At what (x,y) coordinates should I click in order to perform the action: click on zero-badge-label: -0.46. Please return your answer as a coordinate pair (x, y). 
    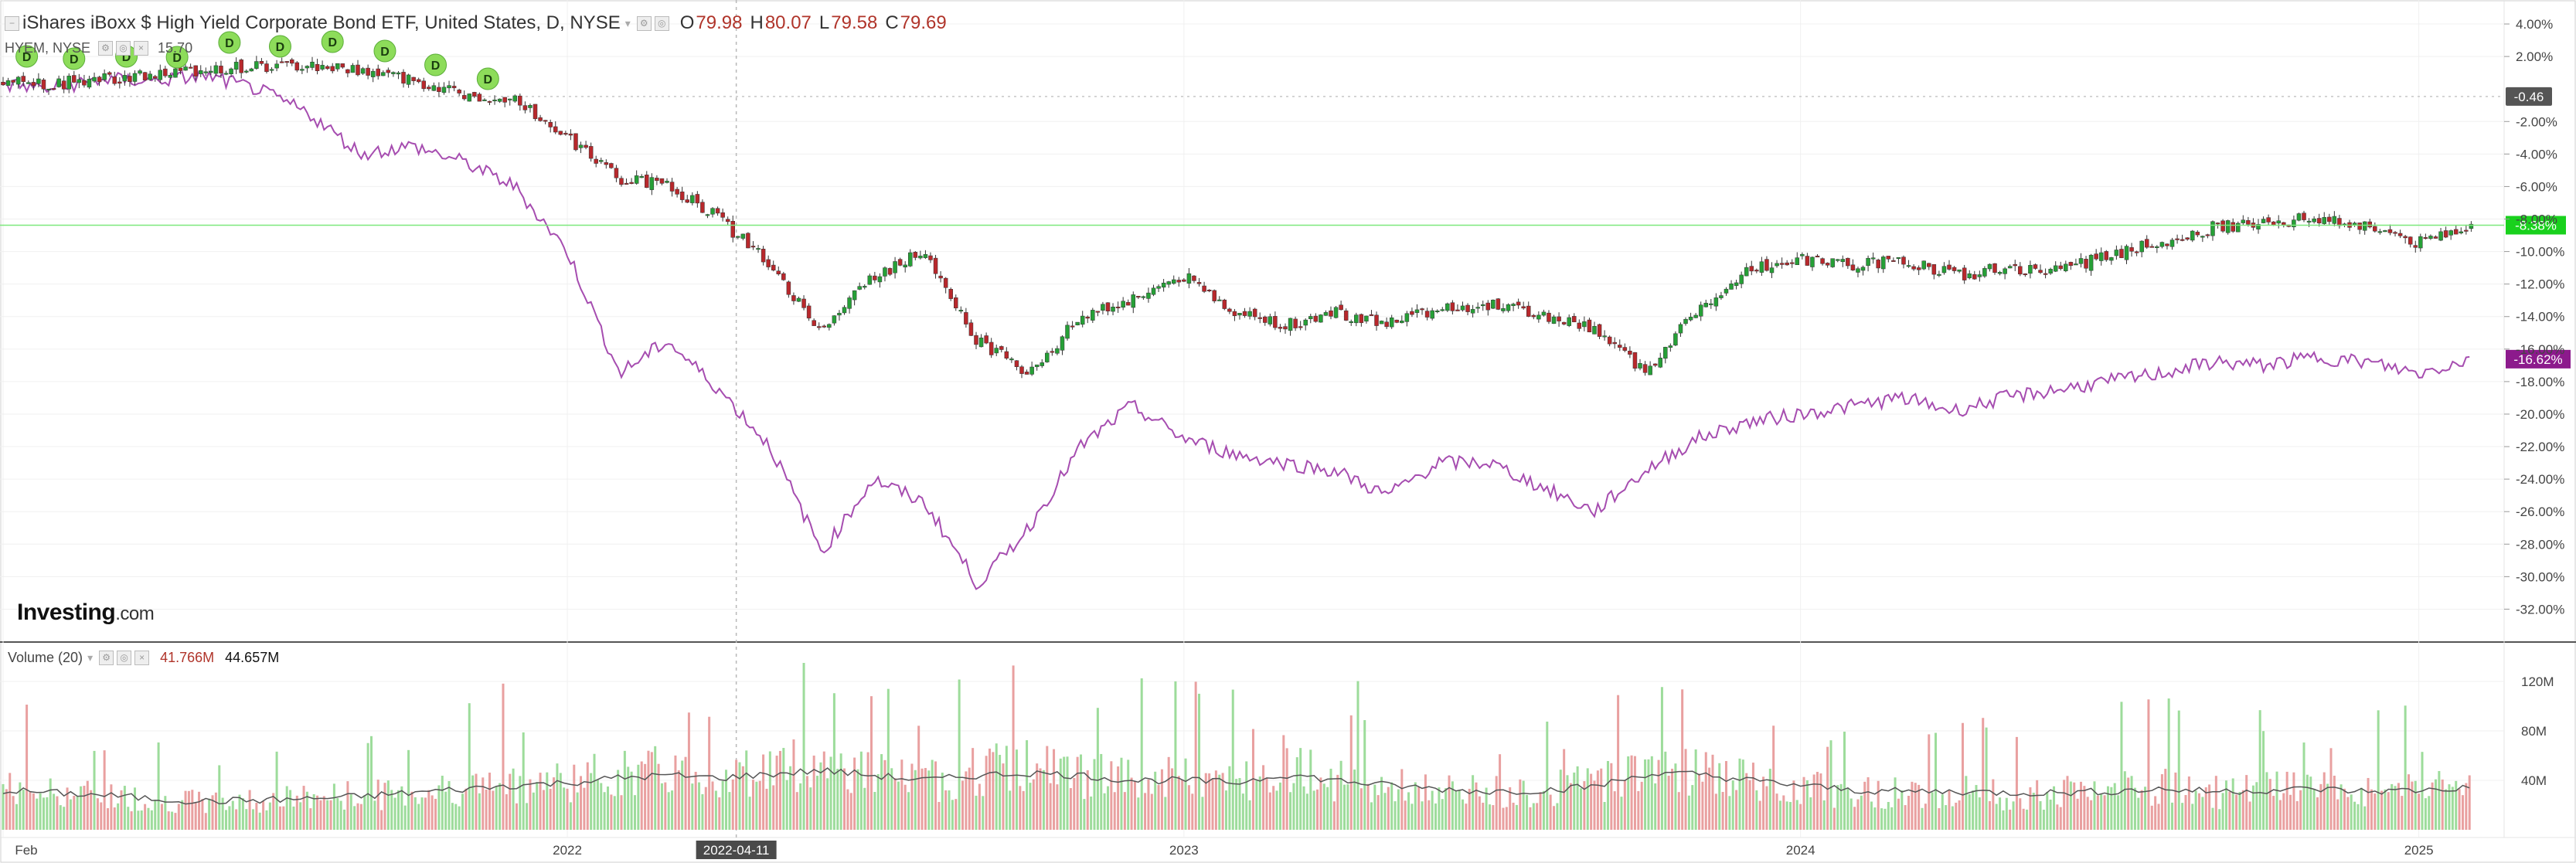
    Looking at the image, I should click on (2529, 97).